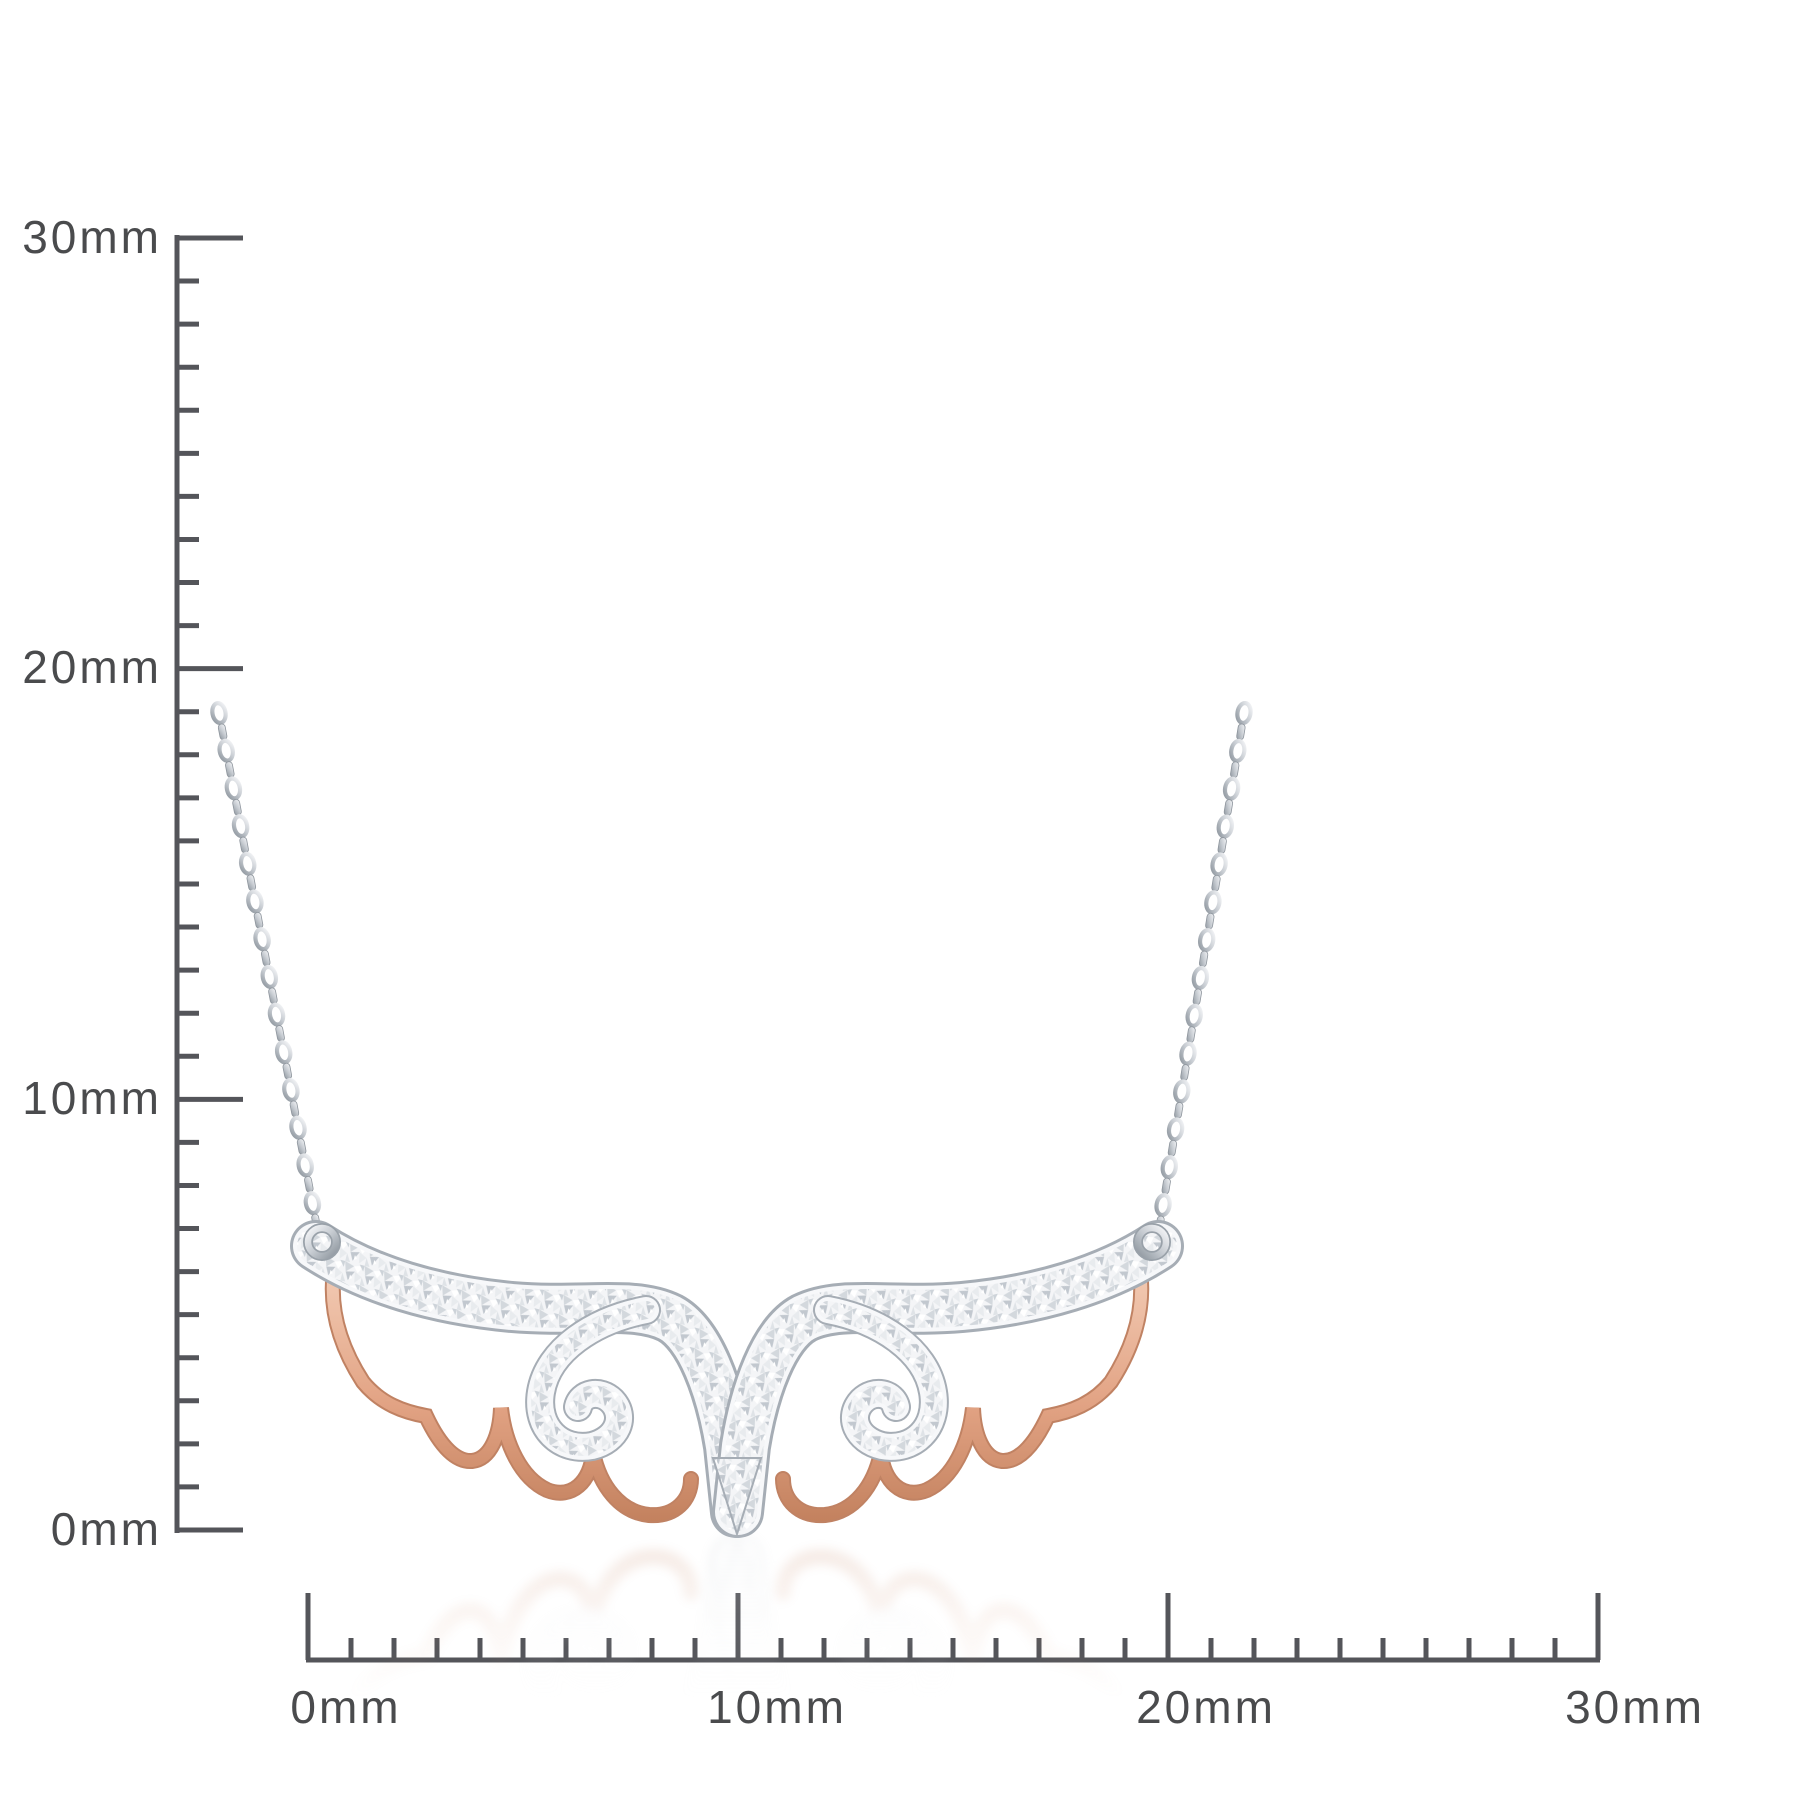 The image size is (1800, 1800). I want to click on v-label-10mm: 10mm, so click(92, 1098).